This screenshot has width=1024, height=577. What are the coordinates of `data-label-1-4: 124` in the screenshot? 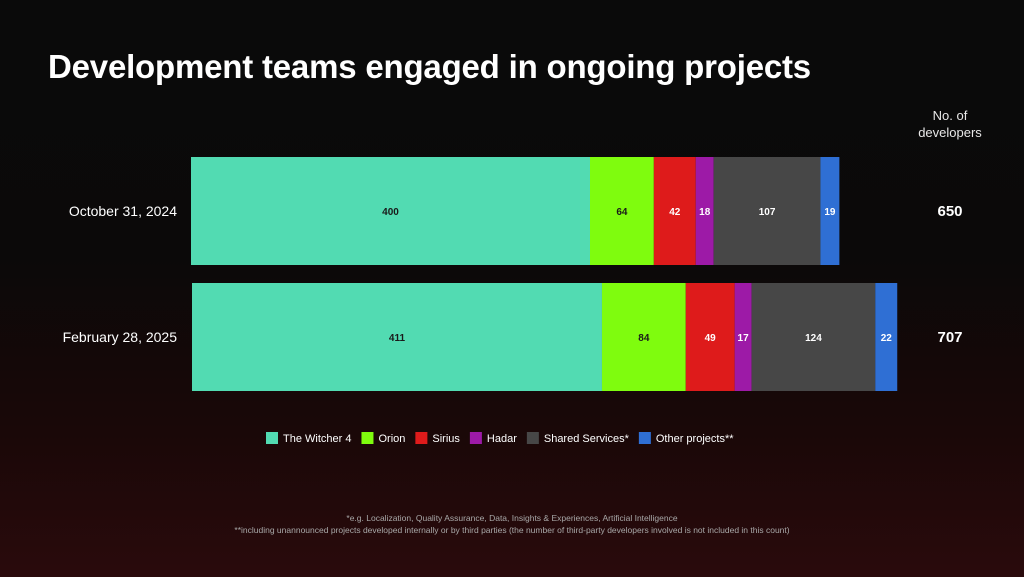 It's located at (813, 338).